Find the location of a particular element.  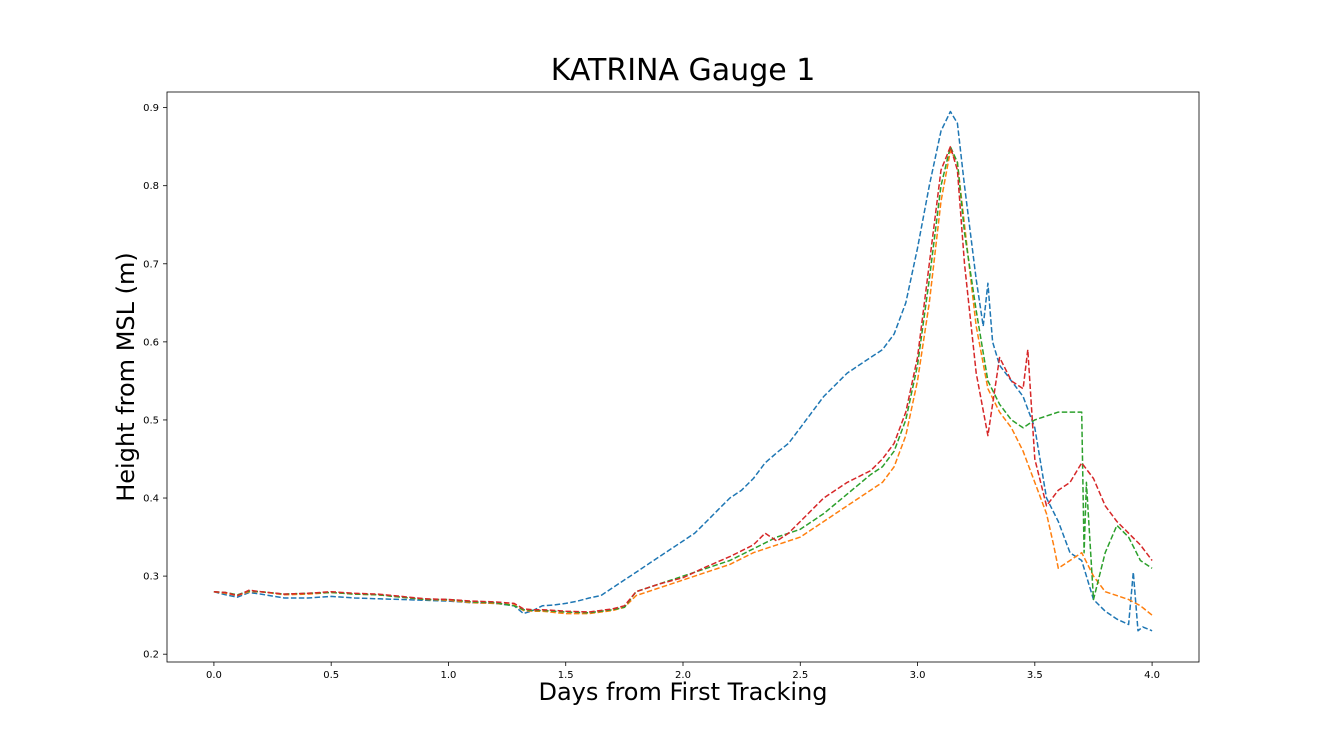

x-tick-label: 2.5 is located at coordinates (800, 675).